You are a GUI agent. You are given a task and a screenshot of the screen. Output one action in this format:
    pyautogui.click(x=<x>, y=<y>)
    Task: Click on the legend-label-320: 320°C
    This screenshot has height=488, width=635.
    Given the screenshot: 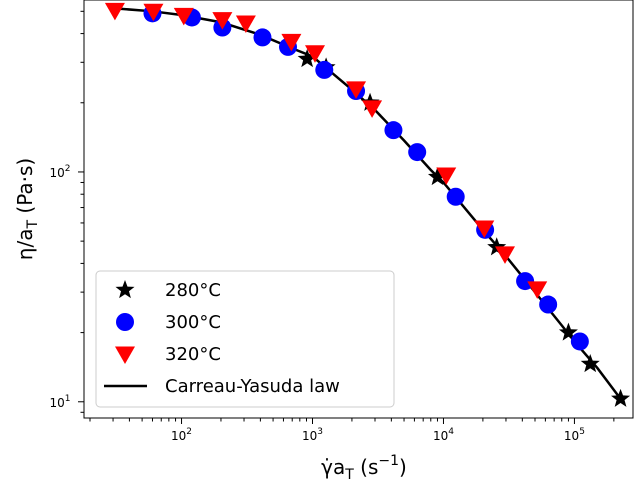 What is the action you would take?
    pyautogui.click(x=193, y=354)
    